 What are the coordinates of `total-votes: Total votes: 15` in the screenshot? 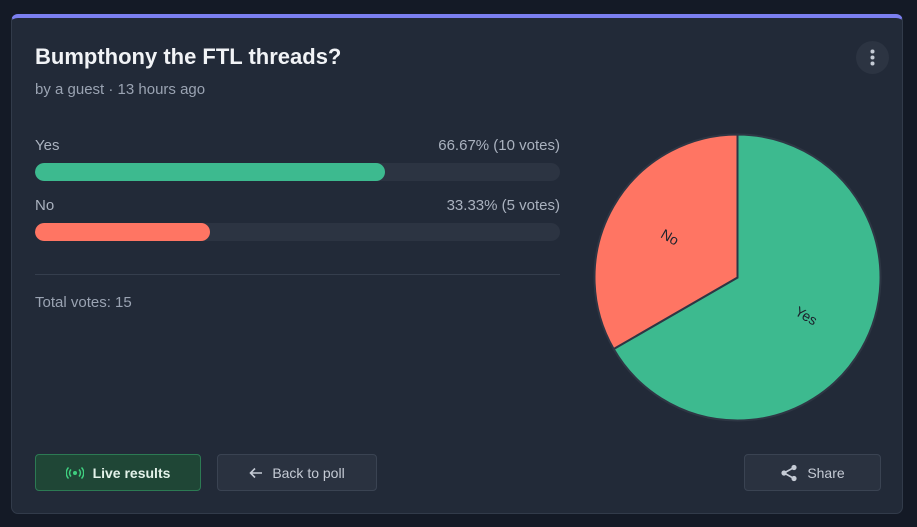 It's located at (83, 302).